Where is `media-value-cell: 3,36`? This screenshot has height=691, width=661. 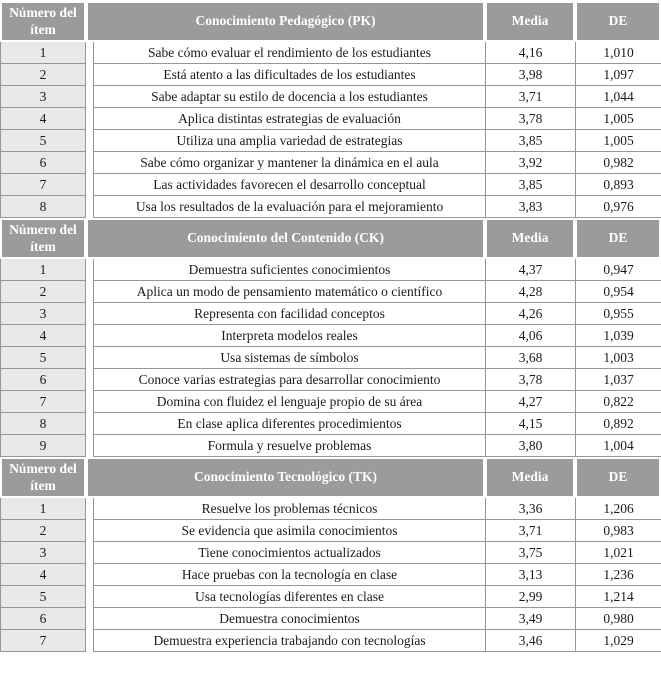 media-value-cell: 3,36 is located at coordinates (530, 509).